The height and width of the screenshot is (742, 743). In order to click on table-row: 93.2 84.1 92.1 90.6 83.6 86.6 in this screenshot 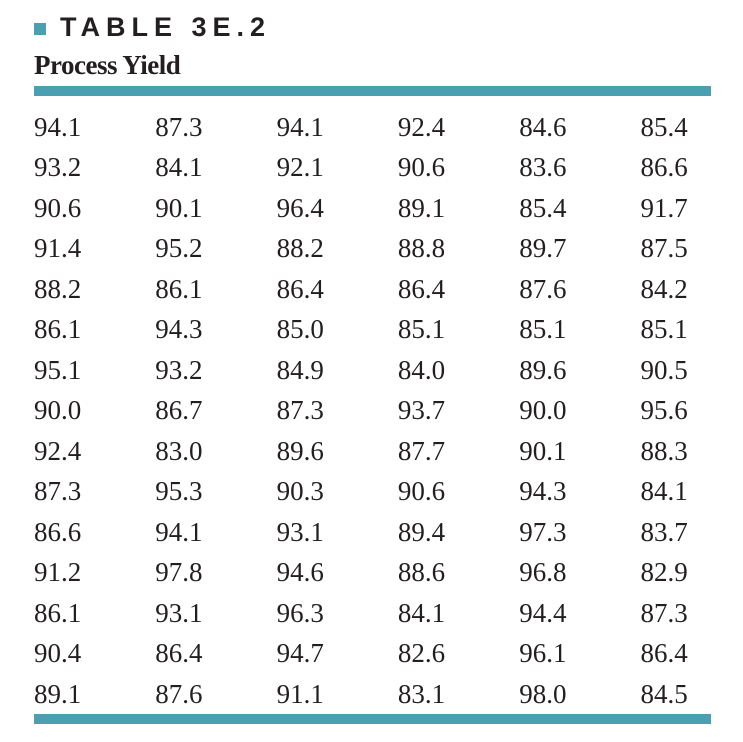, I will do `click(372, 168)`.